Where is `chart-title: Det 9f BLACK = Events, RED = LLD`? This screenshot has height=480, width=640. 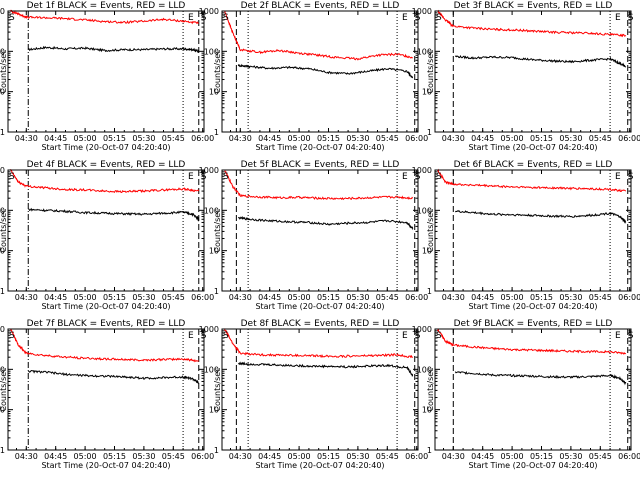
chart-title: Det 9f BLACK = Events, RED = LLD is located at coordinates (533, 324).